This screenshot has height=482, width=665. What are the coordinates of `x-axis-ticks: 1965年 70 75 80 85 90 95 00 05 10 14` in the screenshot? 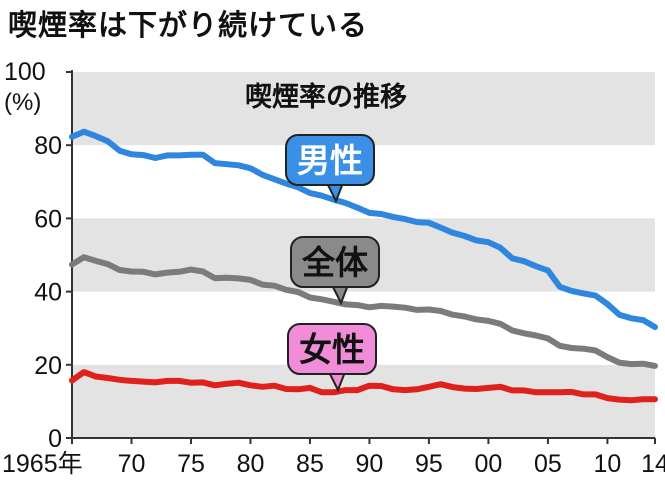 It's located at (333, 458).